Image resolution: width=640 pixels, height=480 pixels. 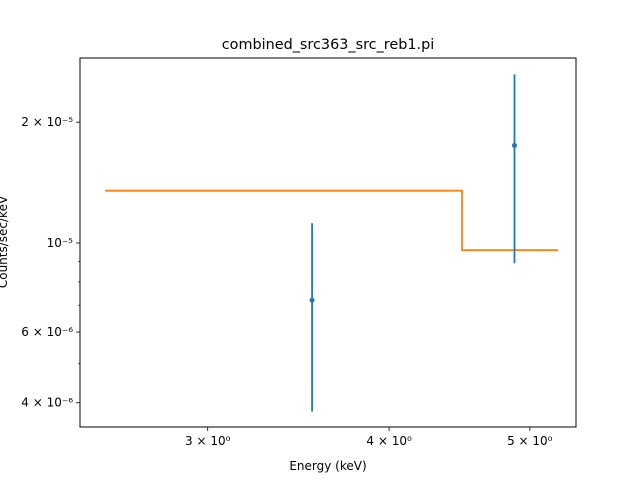 What do you see at coordinates (327, 466) in the screenshot?
I see `x-axis-label: Energy (keV)` at bounding box center [327, 466].